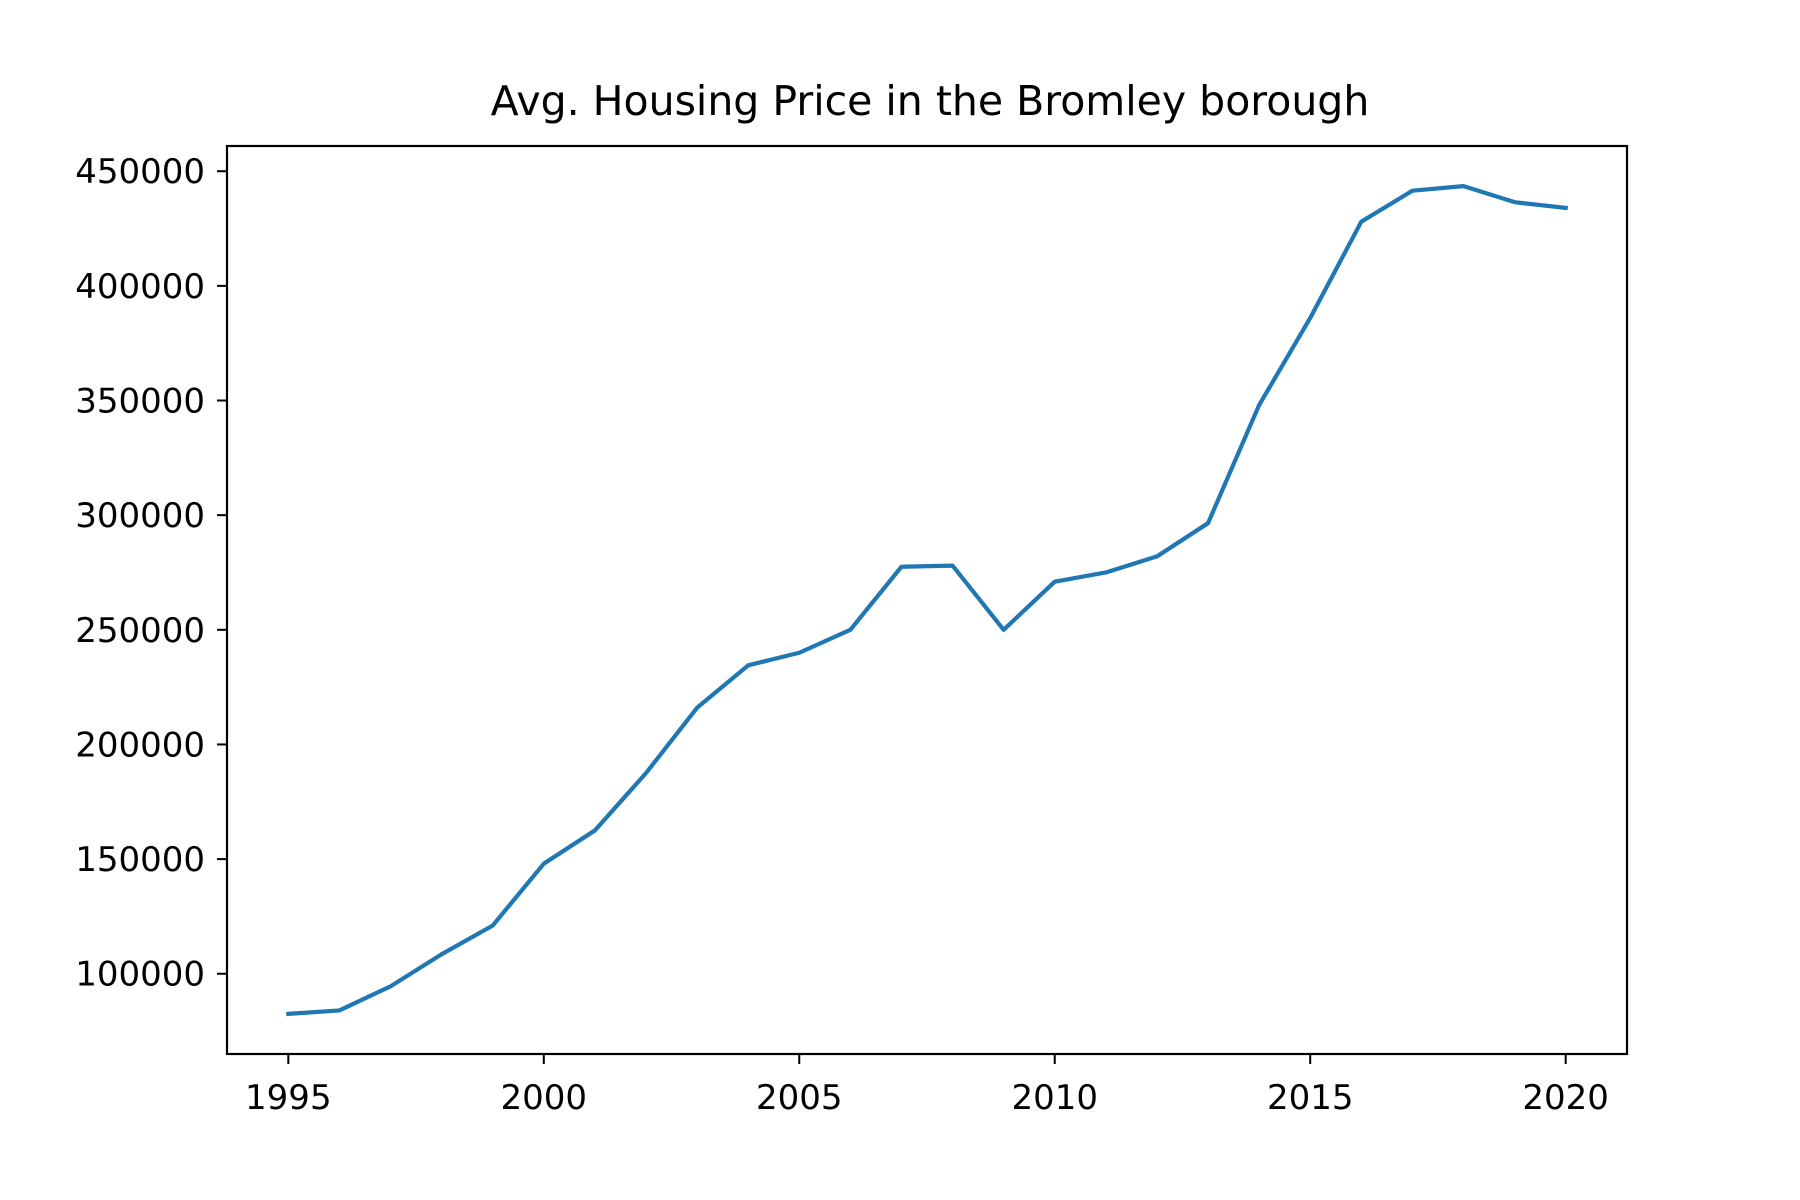 This screenshot has width=1800, height=1200. What do you see at coordinates (140, 172) in the screenshot?
I see `y-tick-label: 450000` at bounding box center [140, 172].